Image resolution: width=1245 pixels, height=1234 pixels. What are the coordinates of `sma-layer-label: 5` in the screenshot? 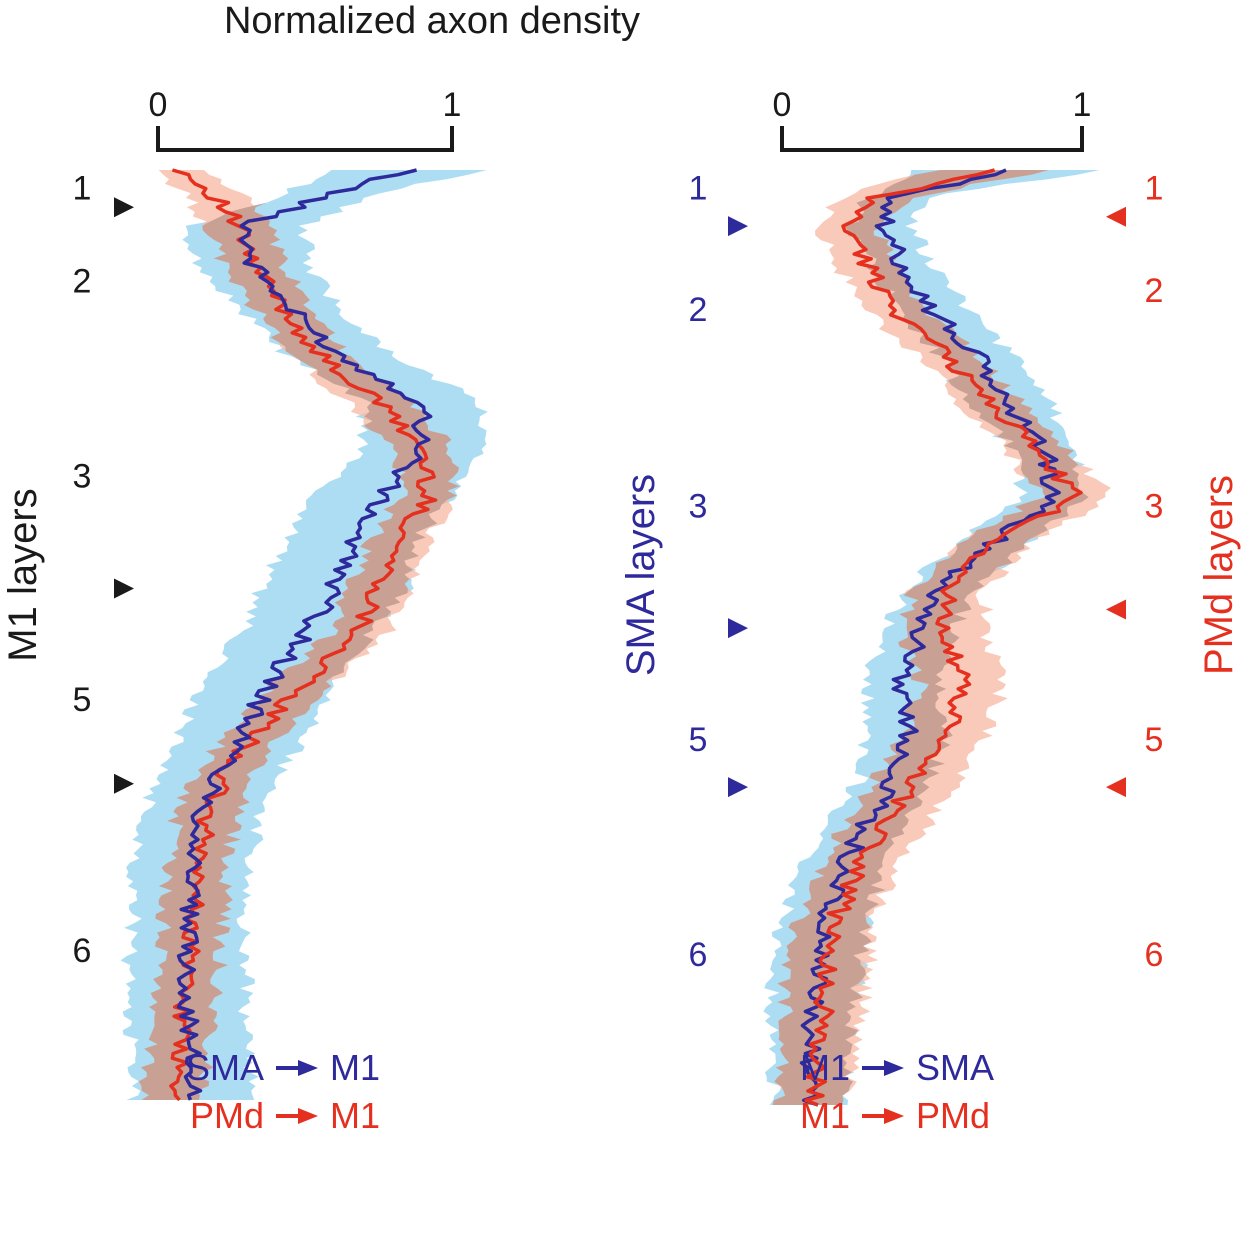 It's located at (698, 740).